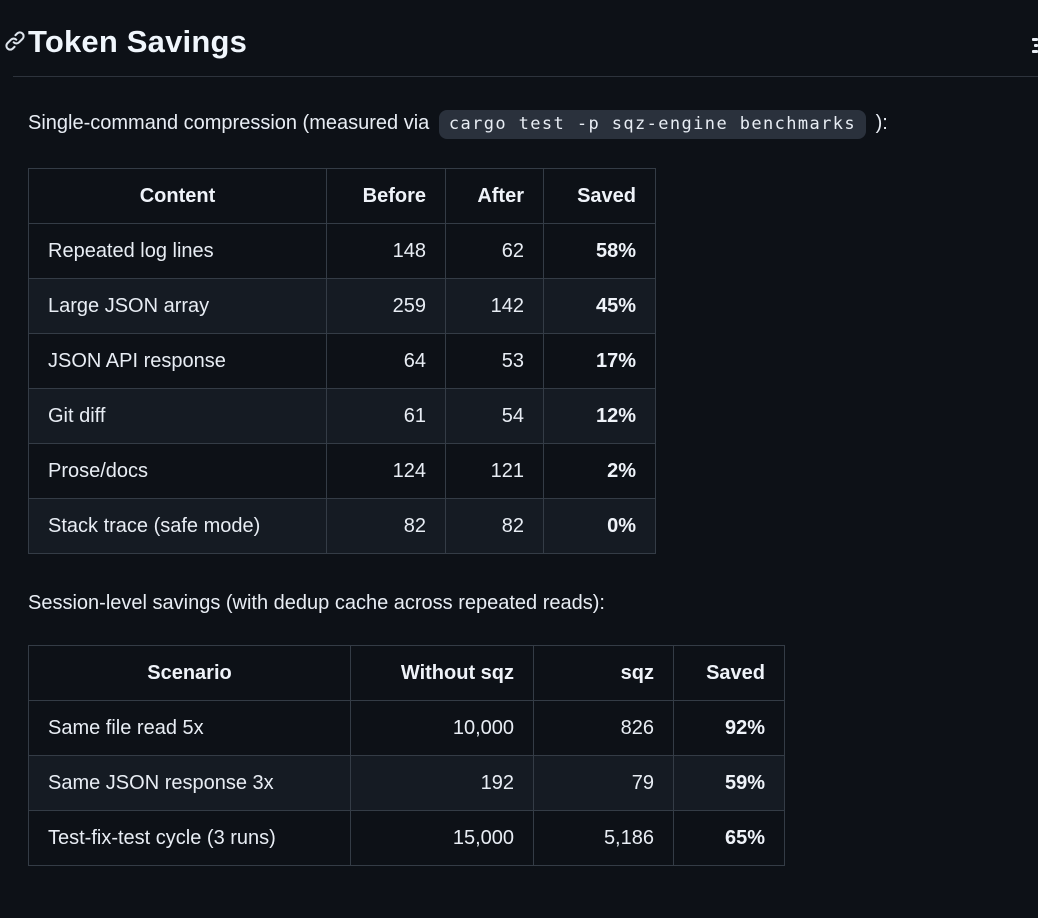 Image resolution: width=1038 pixels, height=918 pixels. Describe the element at coordinates (603, 783) in the screenshot. I see `table-cell: 79` at that location.